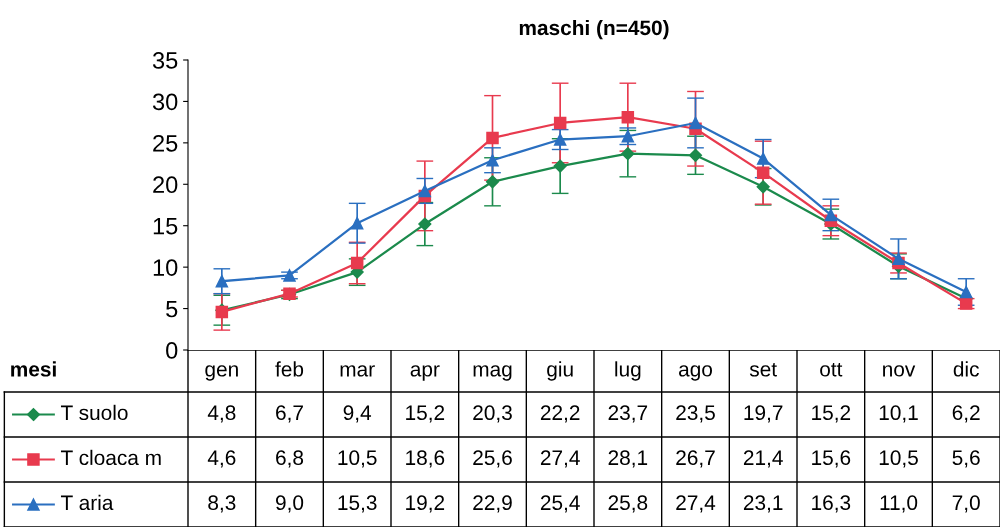  Describe the element at coordinates (165, 185) in the screenshot. I see `y-tick-label: 20` at that location.